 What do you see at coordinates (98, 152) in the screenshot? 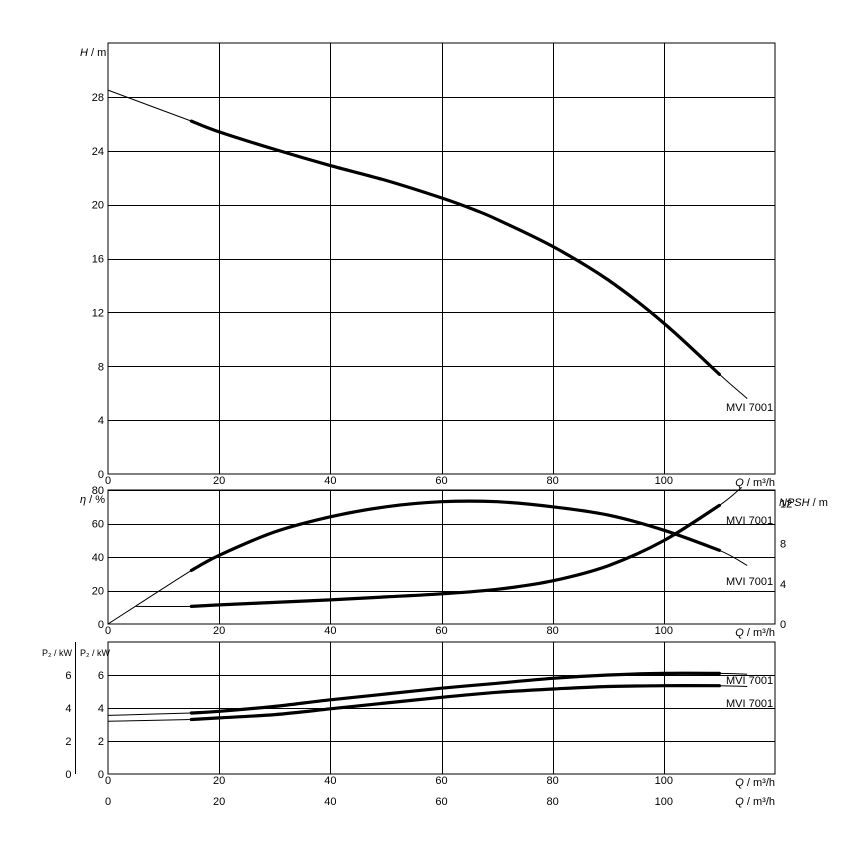
I see `y-tick-label: 24` at bounding box center [98, 152].